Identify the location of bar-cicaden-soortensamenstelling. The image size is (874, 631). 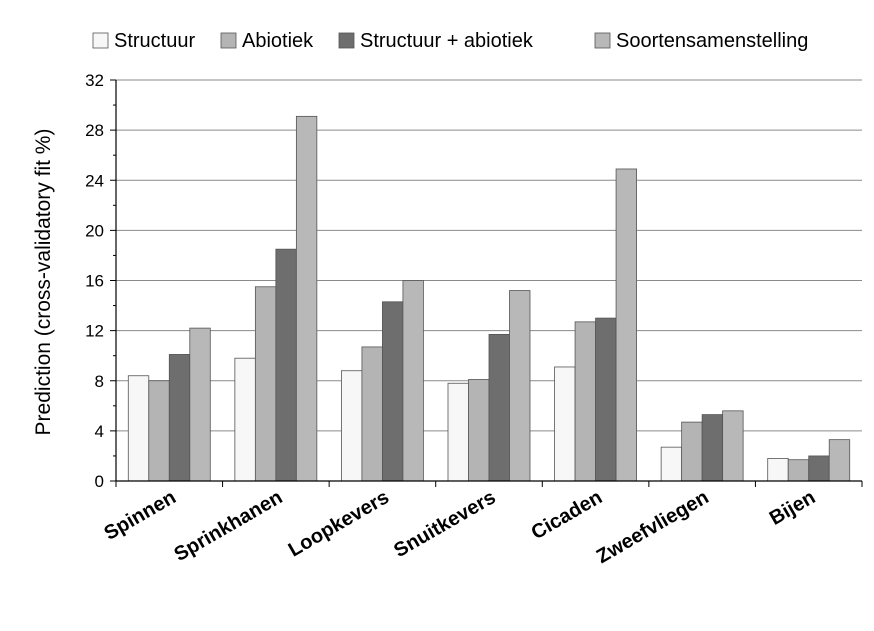
(626, 325).